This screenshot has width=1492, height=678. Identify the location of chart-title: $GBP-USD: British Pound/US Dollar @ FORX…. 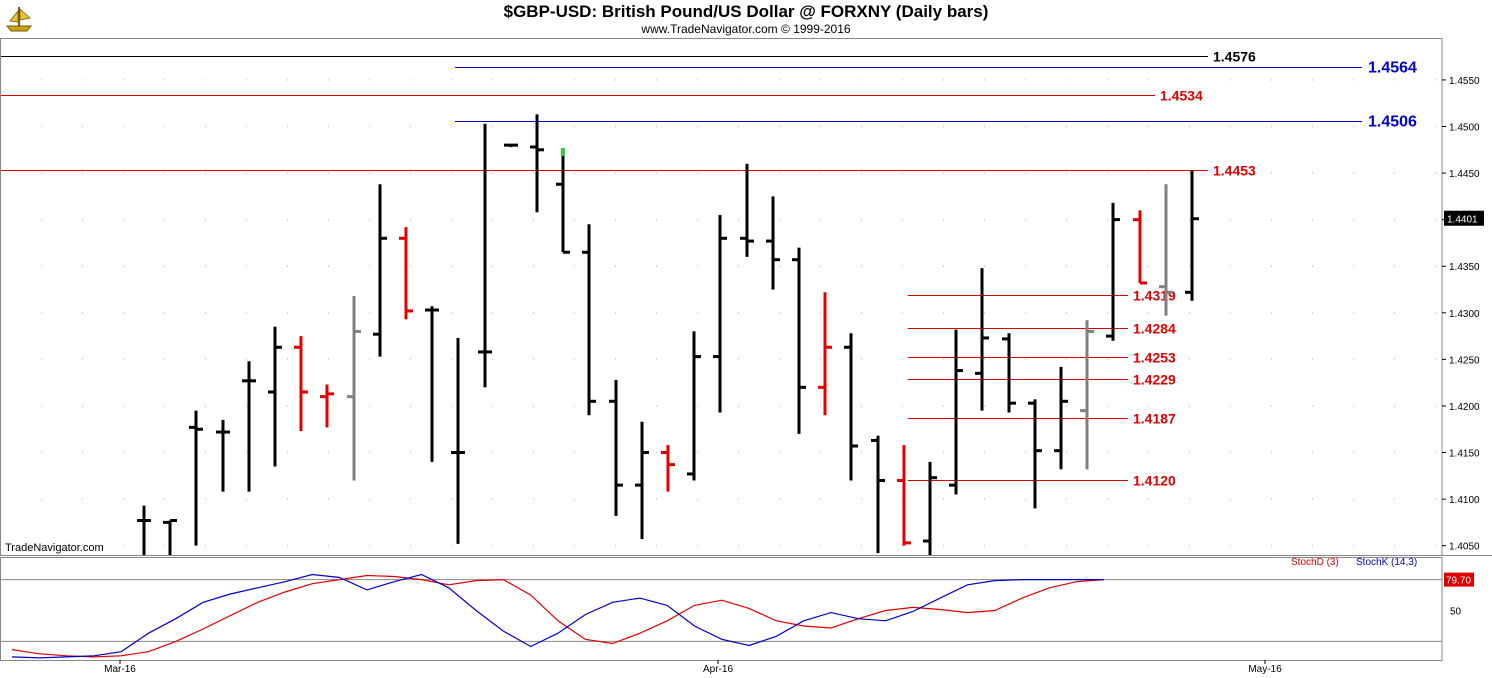
(746, 11).